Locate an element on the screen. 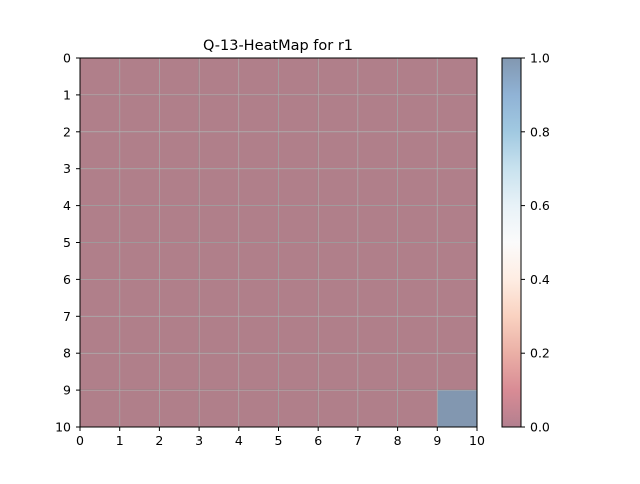 This screenshot has height=484, width=640. y-tick-label: 9 is located at coordinates (67, 390).